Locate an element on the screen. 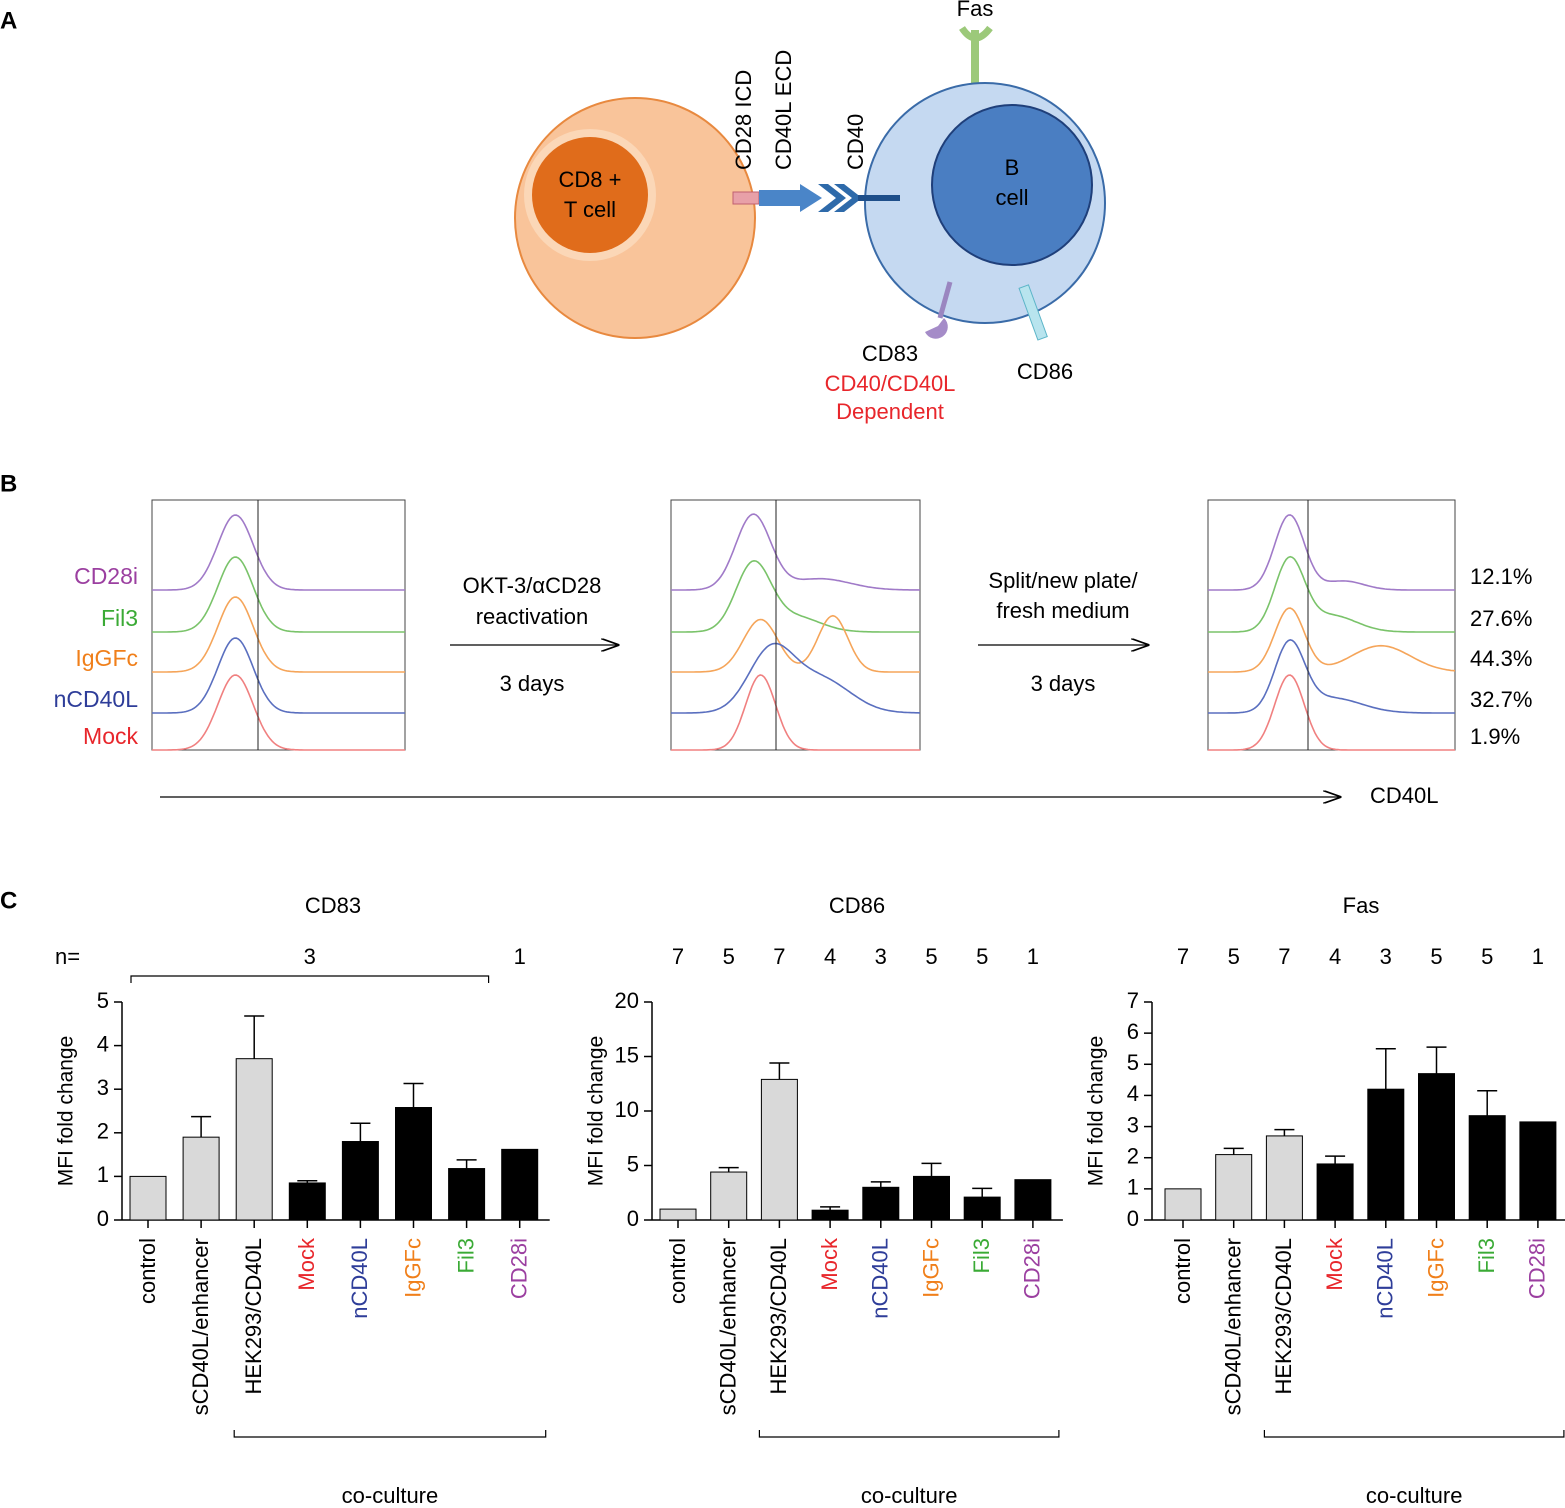 Image resolution: width=1565 pixels, height=1508 pixels. y-tick-label: 4 is located at coordinates (103, 1043).